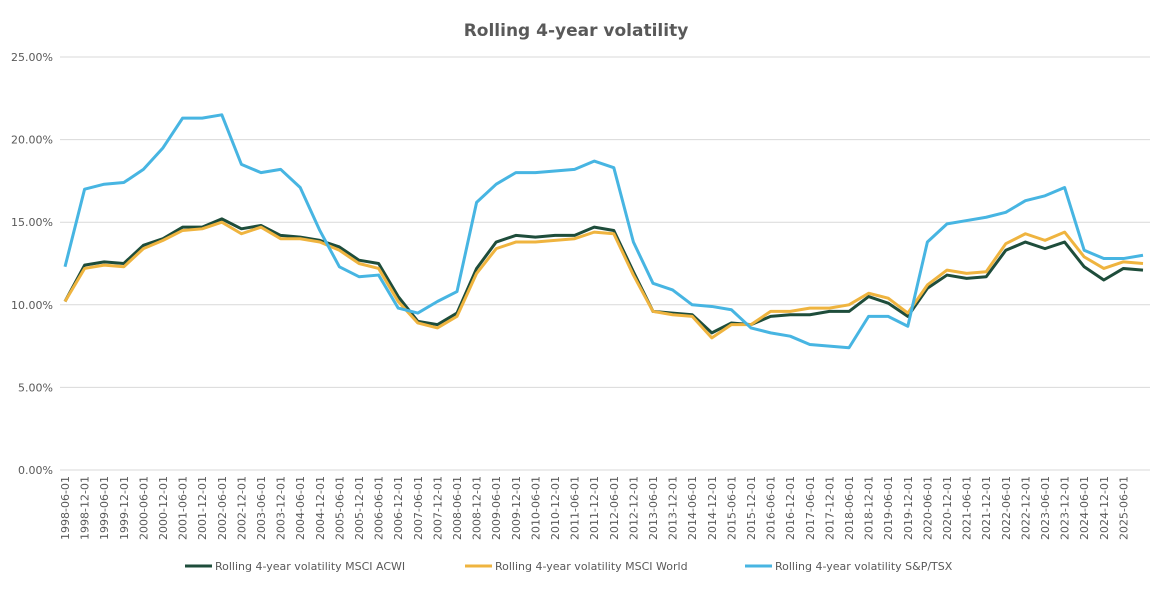 This screenshot has height=604, width=1150. Describe the element at coordinates (35, 387) in the screenshot. I see `y-tick-label: 5.00%` at that location.